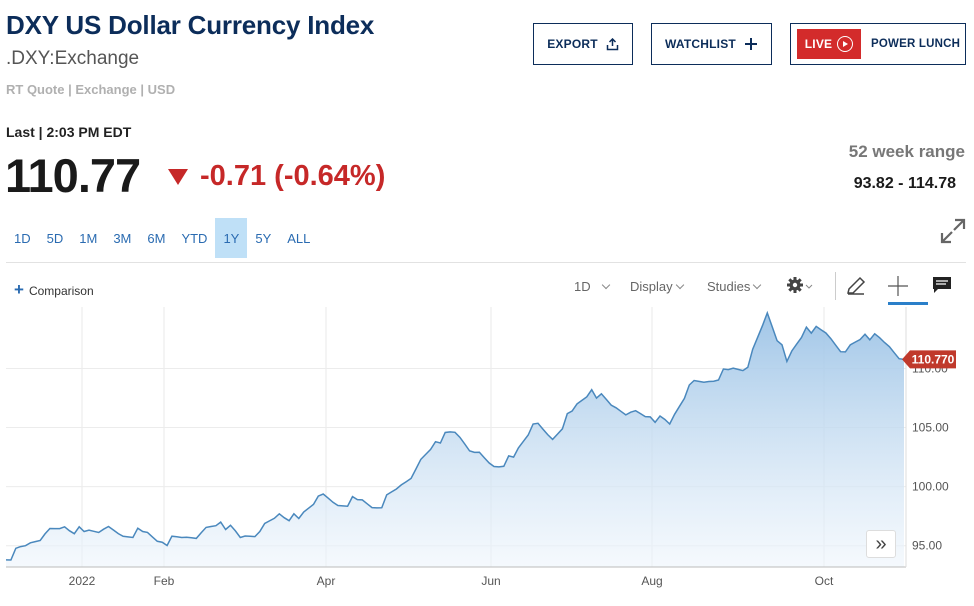 This screenshot has width=974, height=606. I want to click on export-button: EXPORT, so click(583, 44).